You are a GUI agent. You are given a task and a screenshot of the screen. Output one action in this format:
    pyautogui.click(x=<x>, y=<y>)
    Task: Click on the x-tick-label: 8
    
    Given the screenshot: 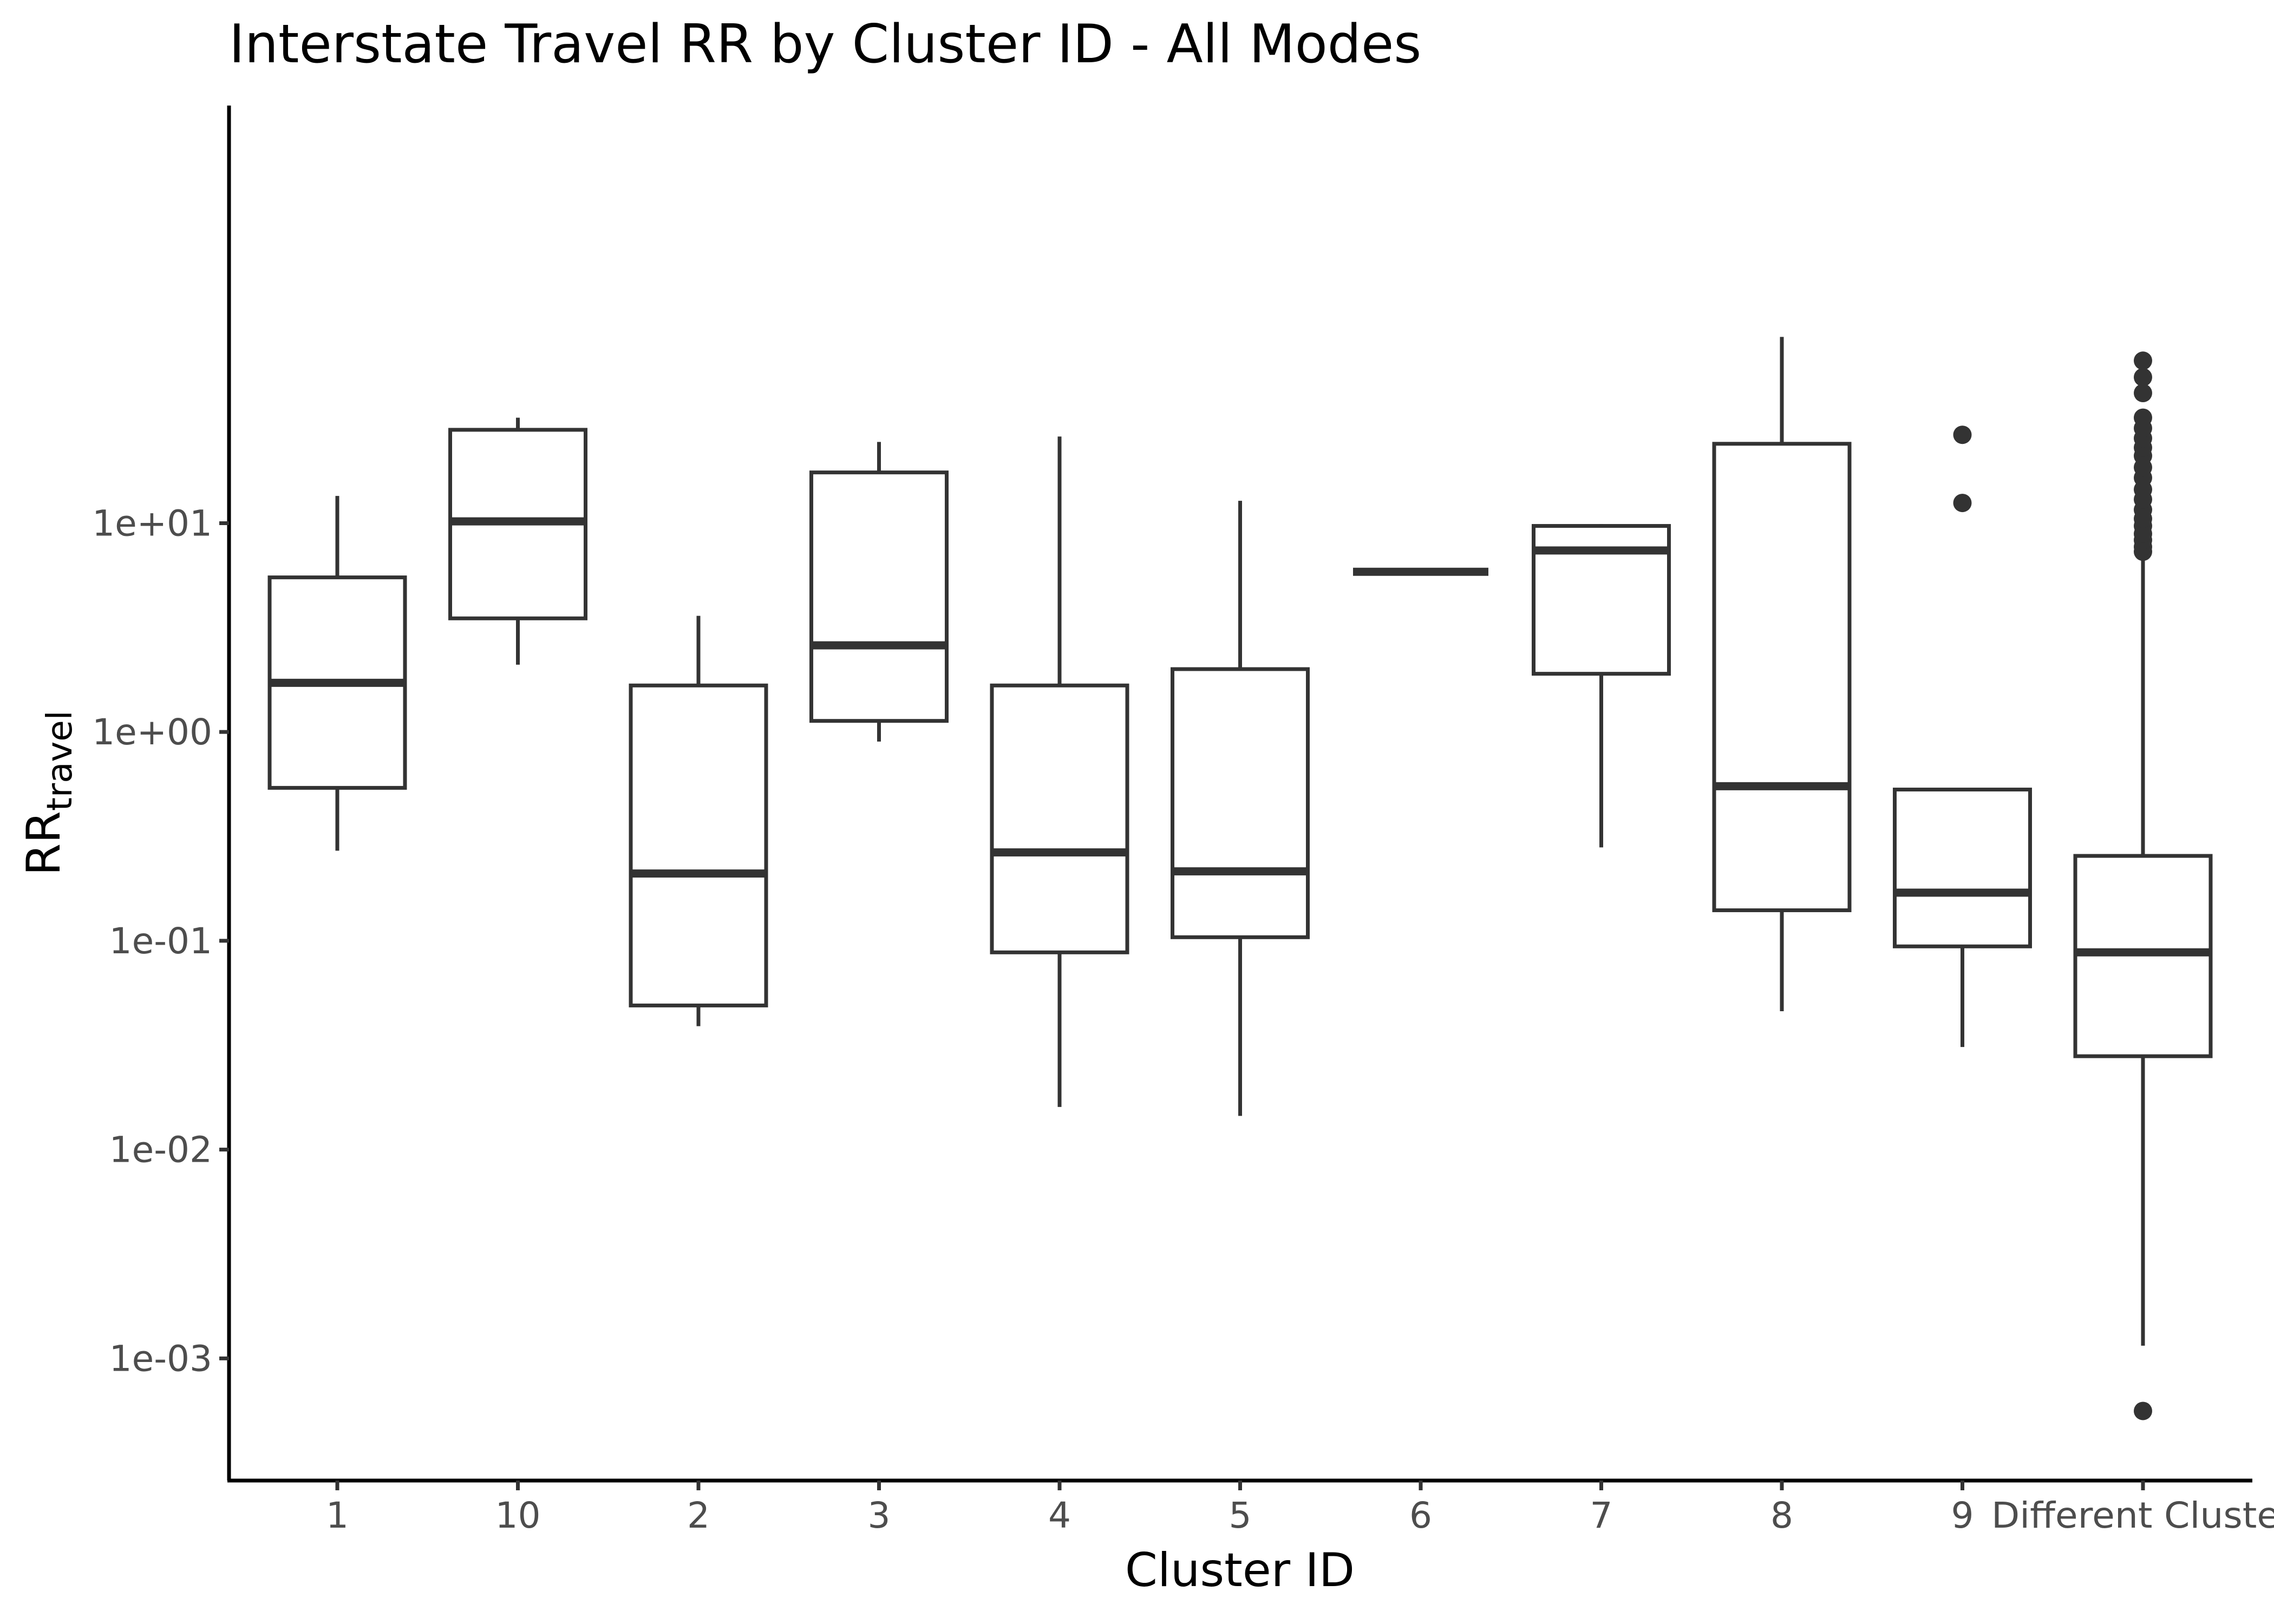 What is the action you would take?
    pyautogui.click(x=1781, y=1515)
    